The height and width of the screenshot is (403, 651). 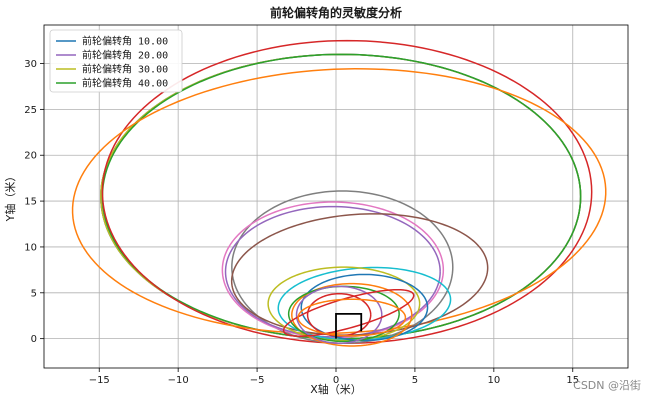 What do you see at coordinates (30, 202) in the screenshot?
I see `y-tick-label: 15` at bounding box center [30, 202].